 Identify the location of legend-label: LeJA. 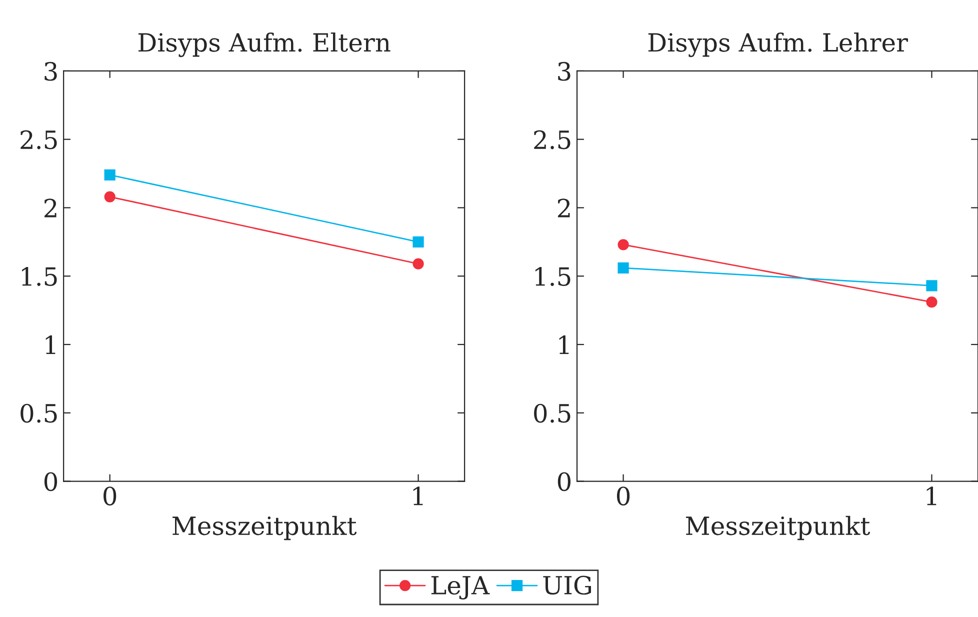
(460, 588).